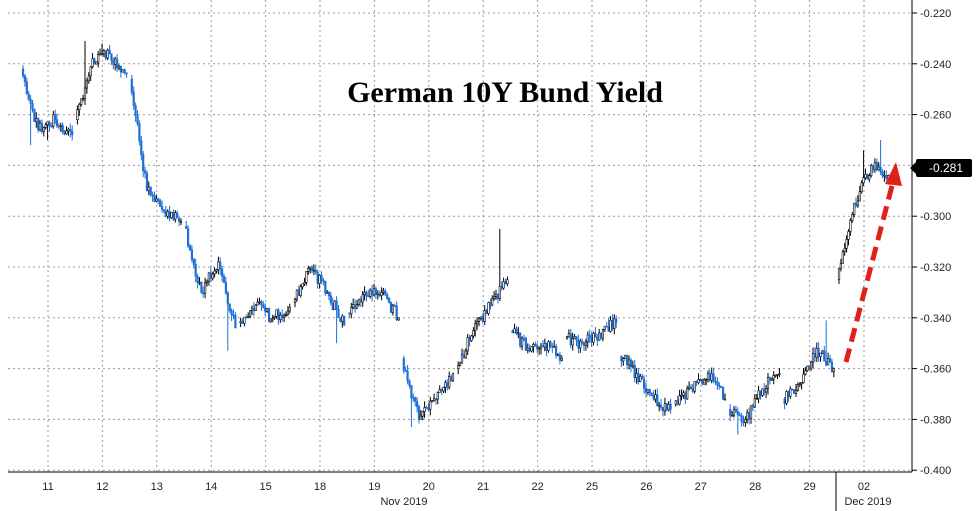 Image resolution: width=976 pixels, height=511 pixels. I want to click on x-tick-label: 26, so click(646, 487).